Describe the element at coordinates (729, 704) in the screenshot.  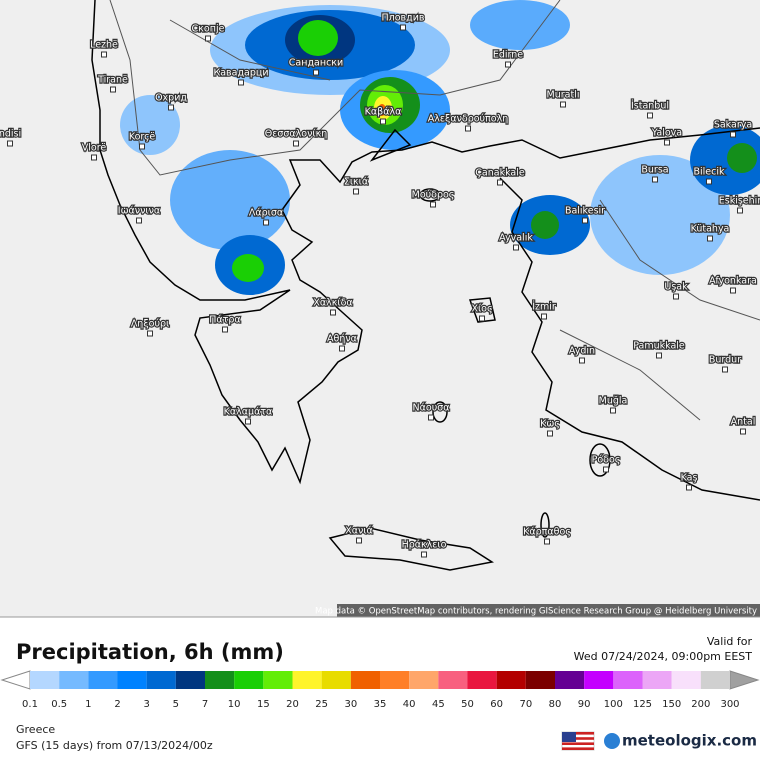
I see `legend-tick-label: 300` at that location.